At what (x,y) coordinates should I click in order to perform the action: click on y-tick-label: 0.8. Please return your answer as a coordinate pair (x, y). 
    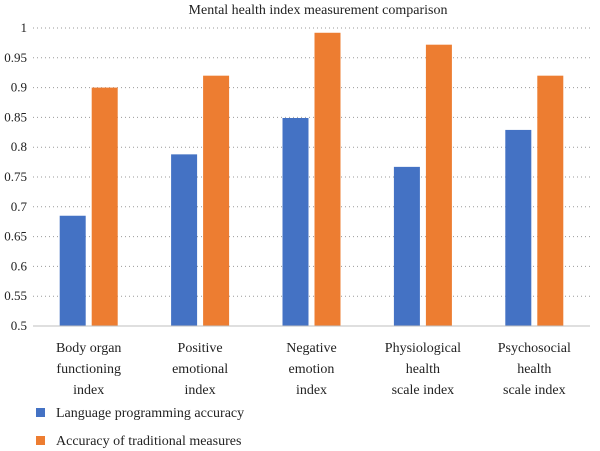
    Looking at the image, I should click on (19, 146).